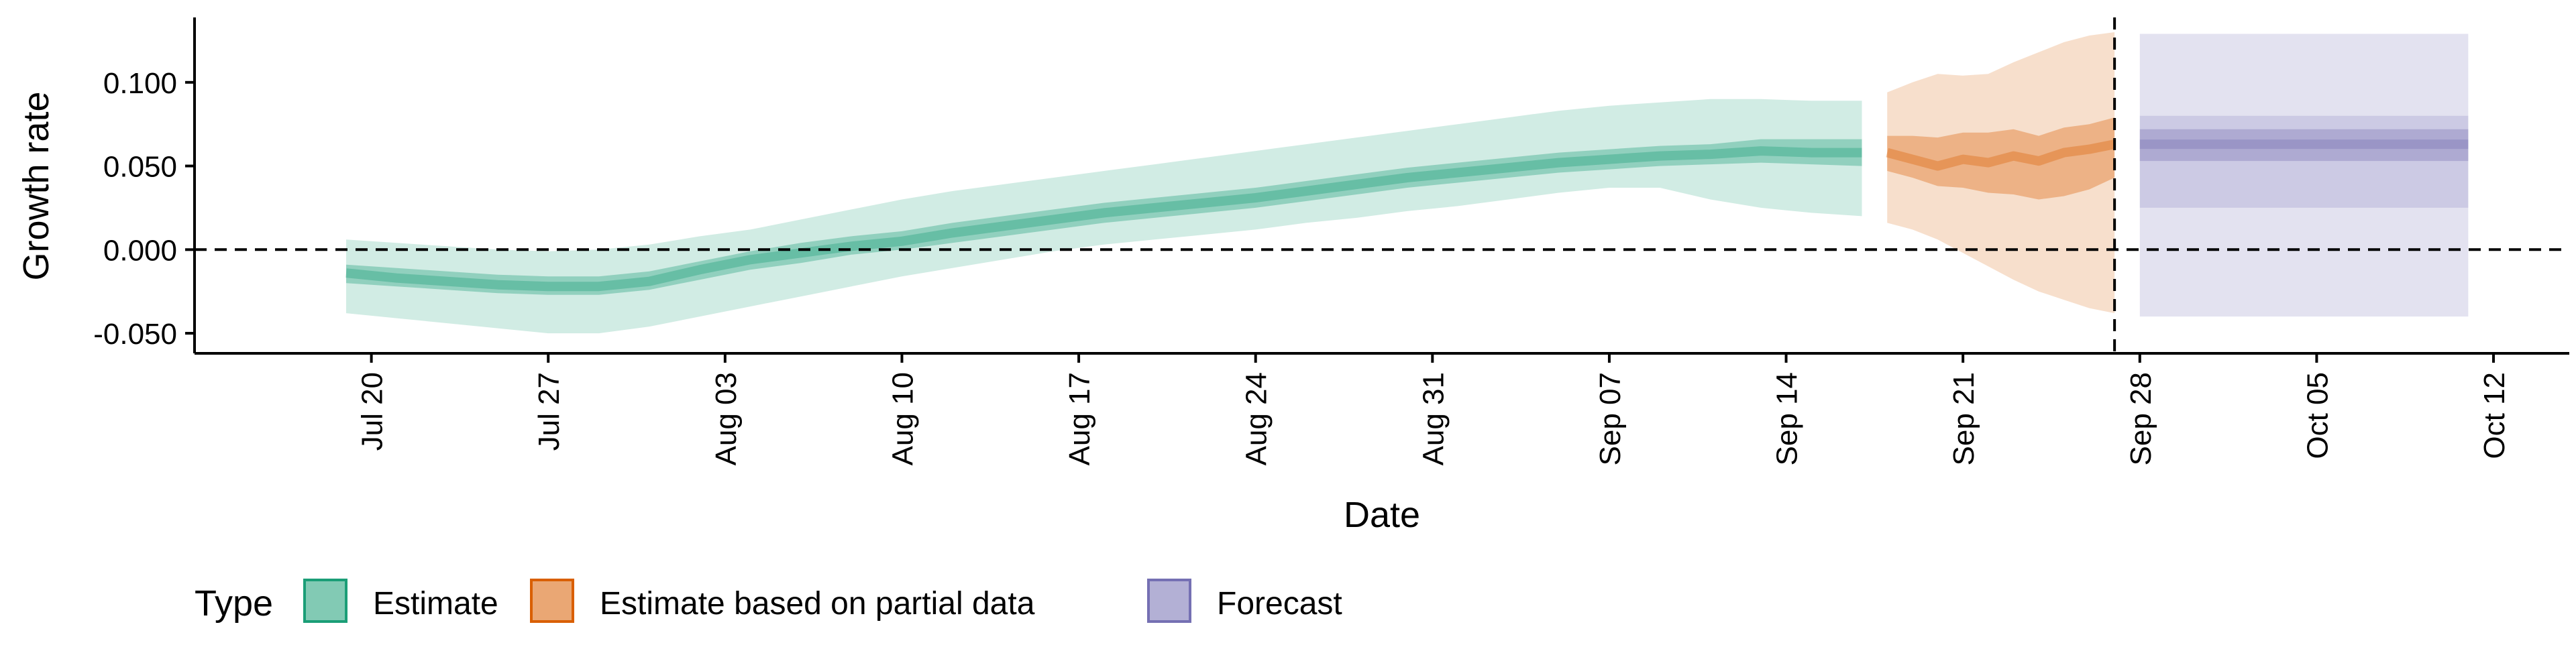 This screenshot has width=2576, height=647. Describe the element at coordinates (2494, 415) in the screenshot. I see `x-tick-label: Oct 12` at that location.